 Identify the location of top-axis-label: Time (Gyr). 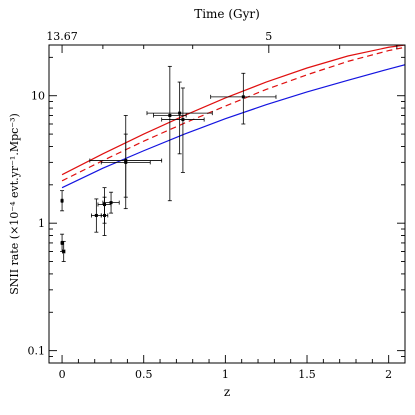
(227, 14).